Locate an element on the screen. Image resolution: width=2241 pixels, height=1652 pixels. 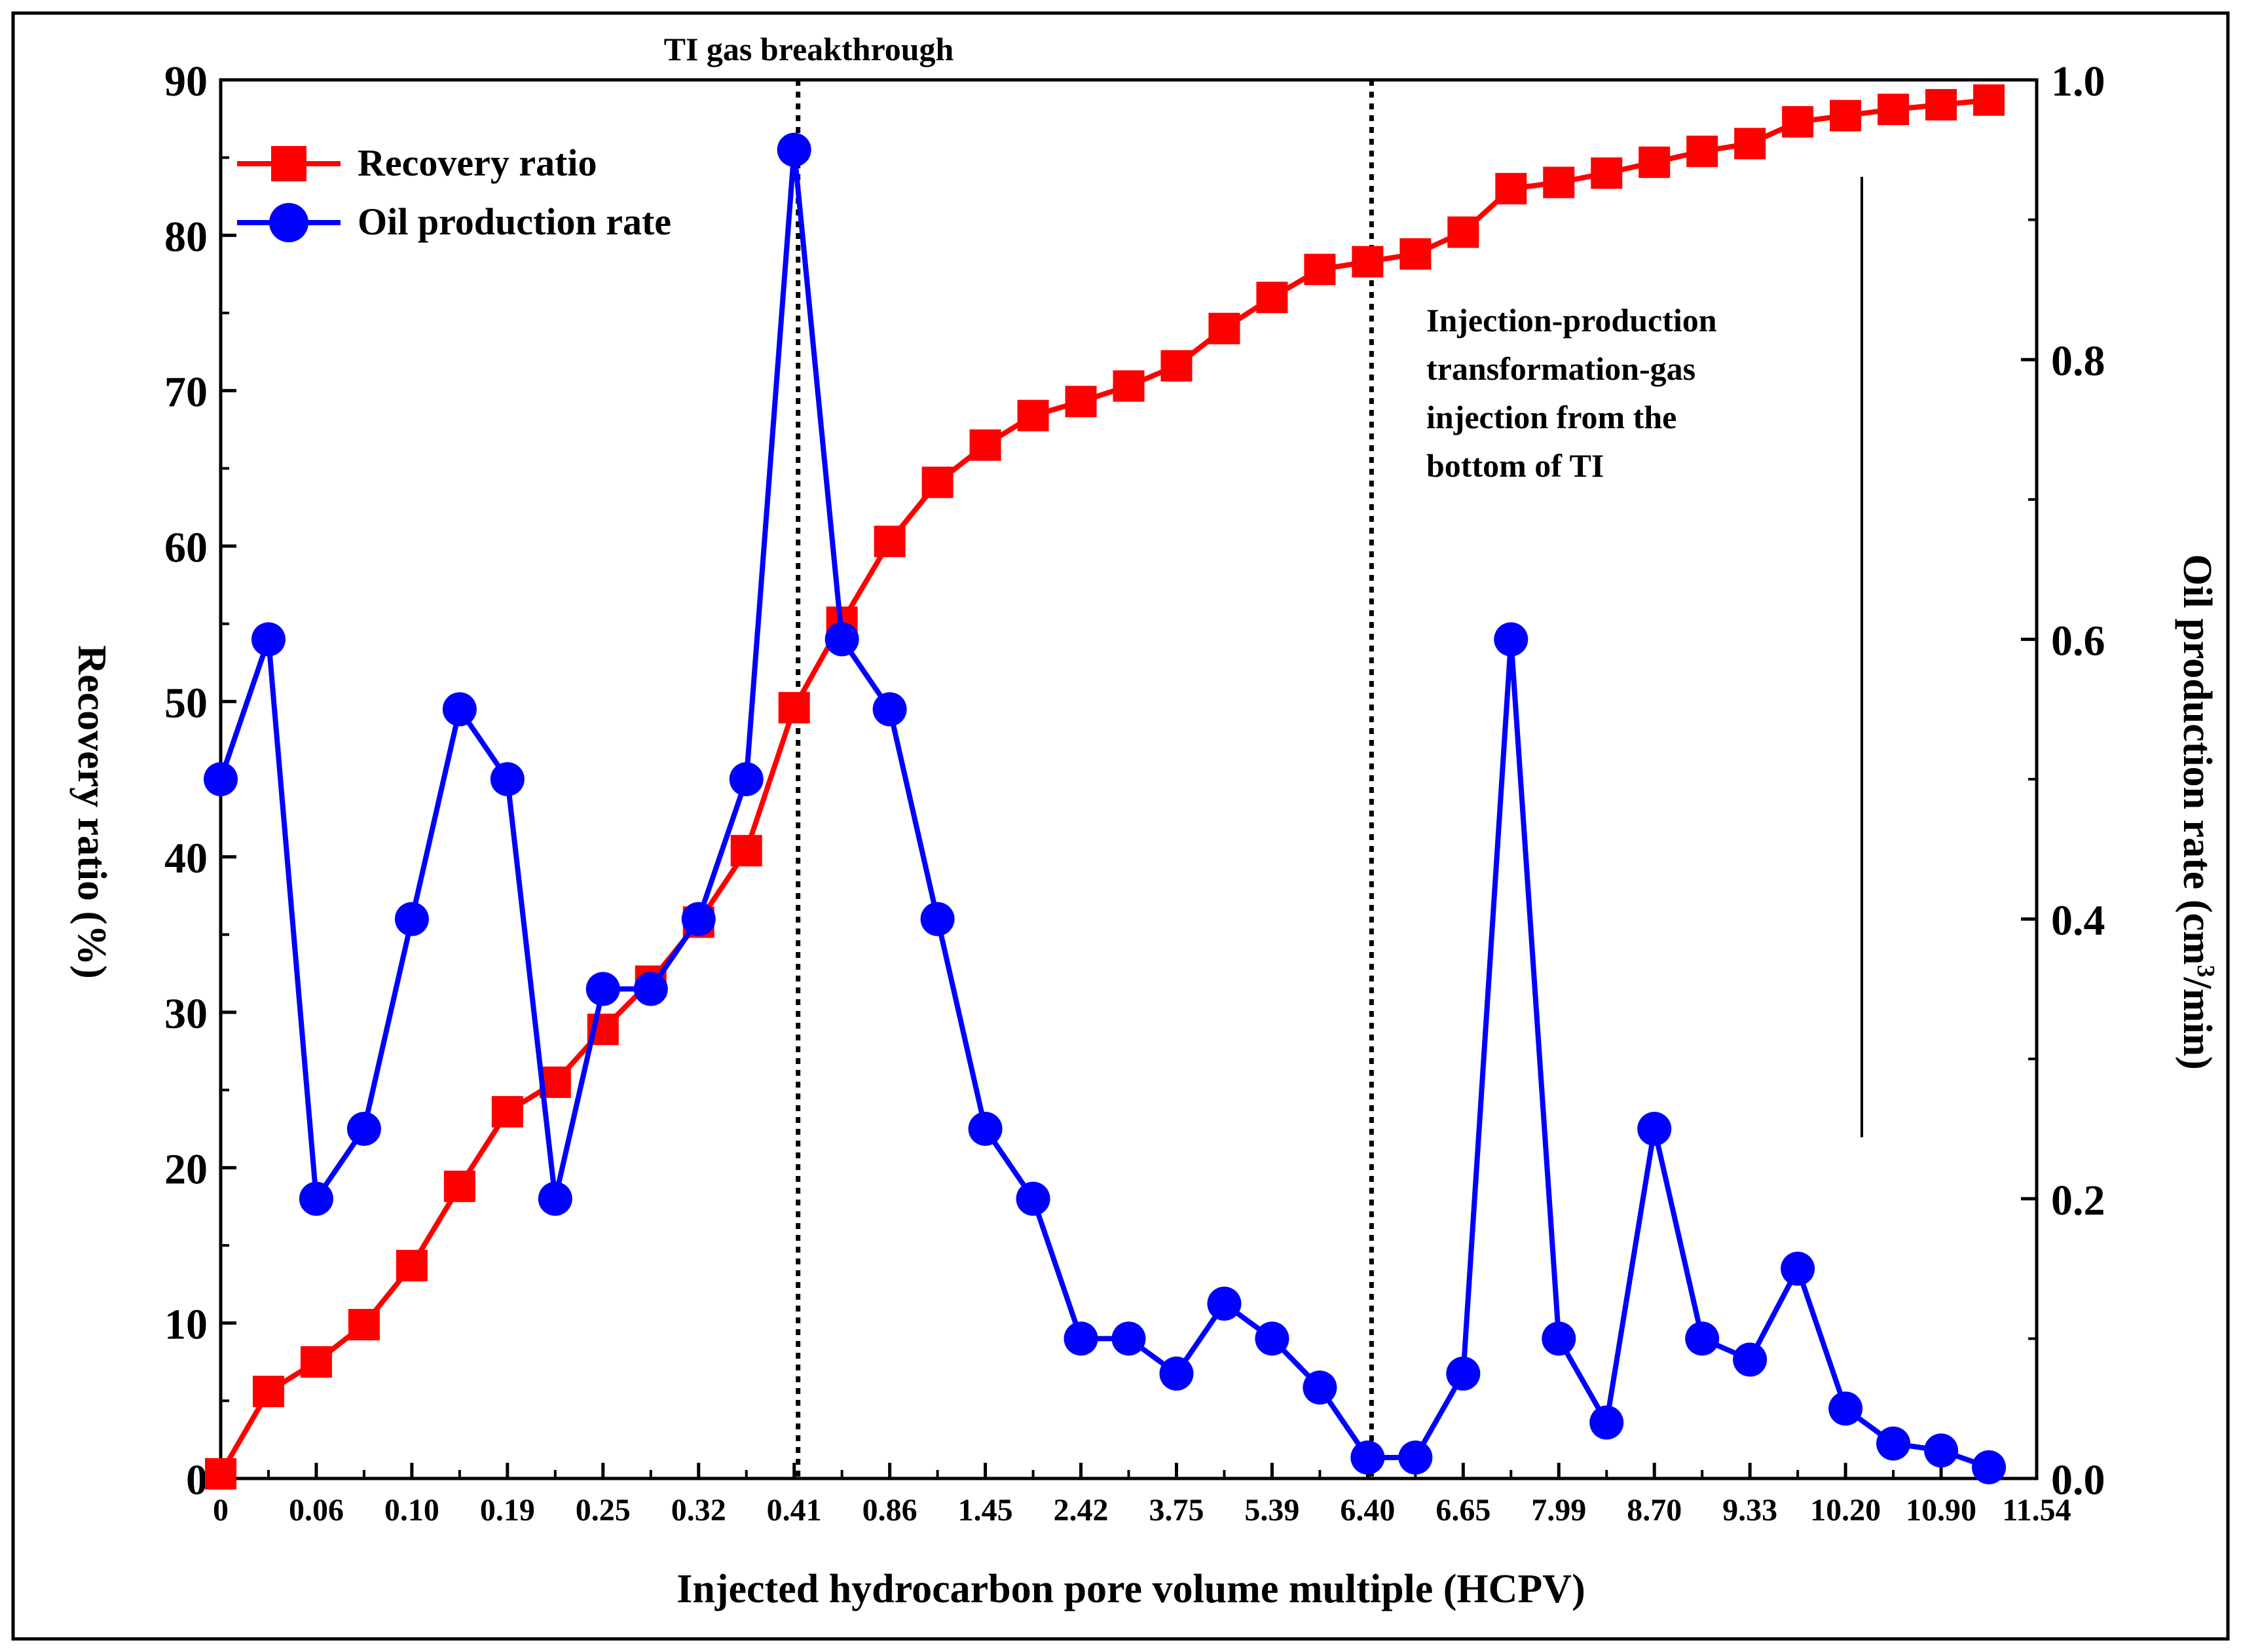
x-tick-label: 0.06 is located at coordinates (317, 1510).